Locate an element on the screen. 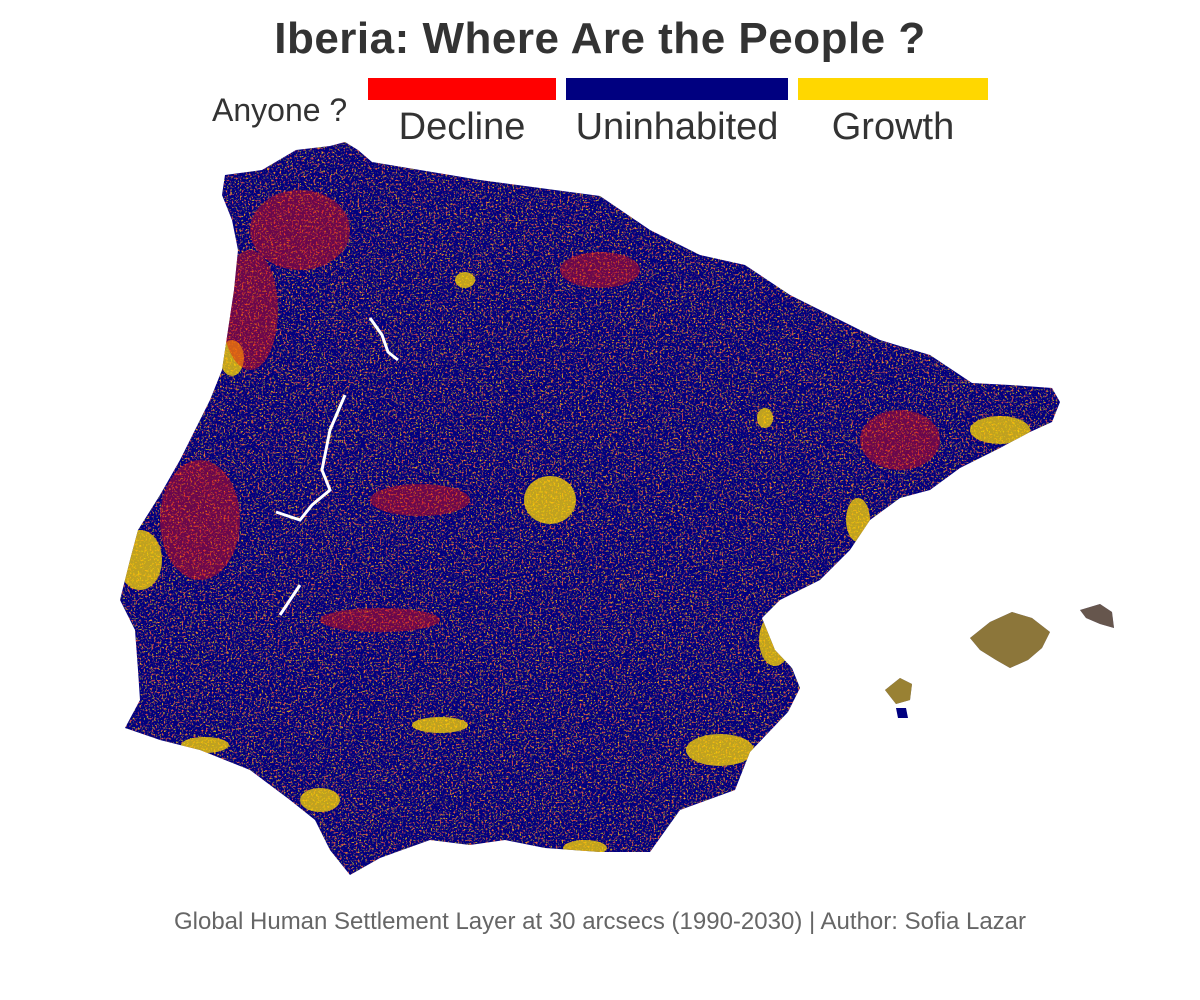 Image resolution: width=1200 pixels, height=1000 pixels. legend-key-decline is located at coordinates (462, 89).